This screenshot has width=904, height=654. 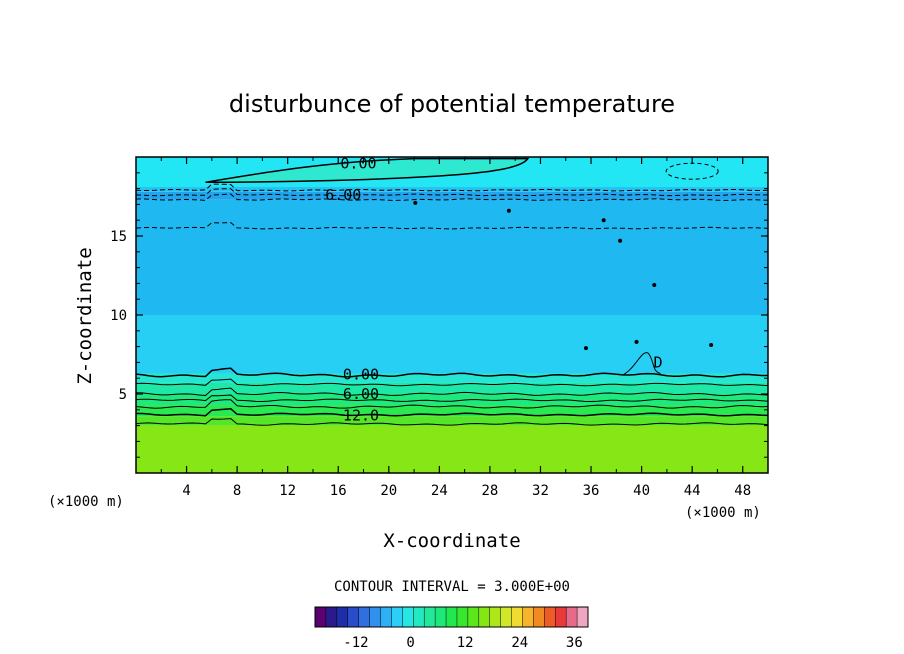 I want to click on x-unit-label-right: (×1000 m), so click(x=723, y=513).